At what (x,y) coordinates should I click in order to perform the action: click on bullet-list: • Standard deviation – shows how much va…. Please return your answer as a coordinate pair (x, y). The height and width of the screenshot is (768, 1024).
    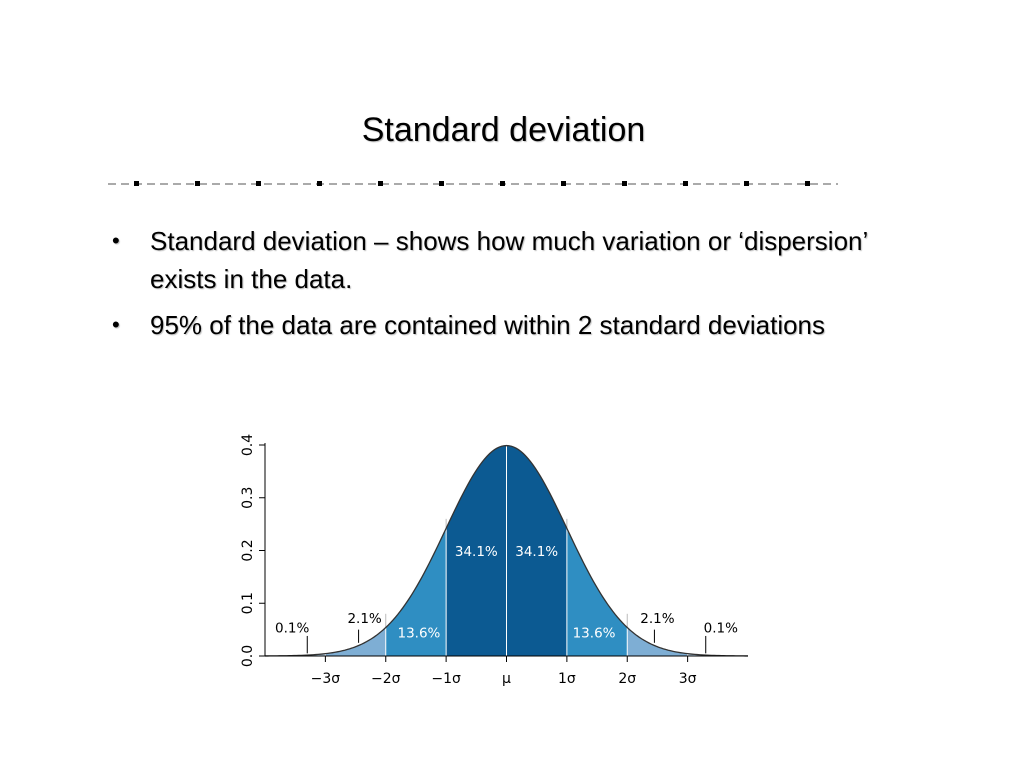
    Looking at the image, I should click on (492, 287).